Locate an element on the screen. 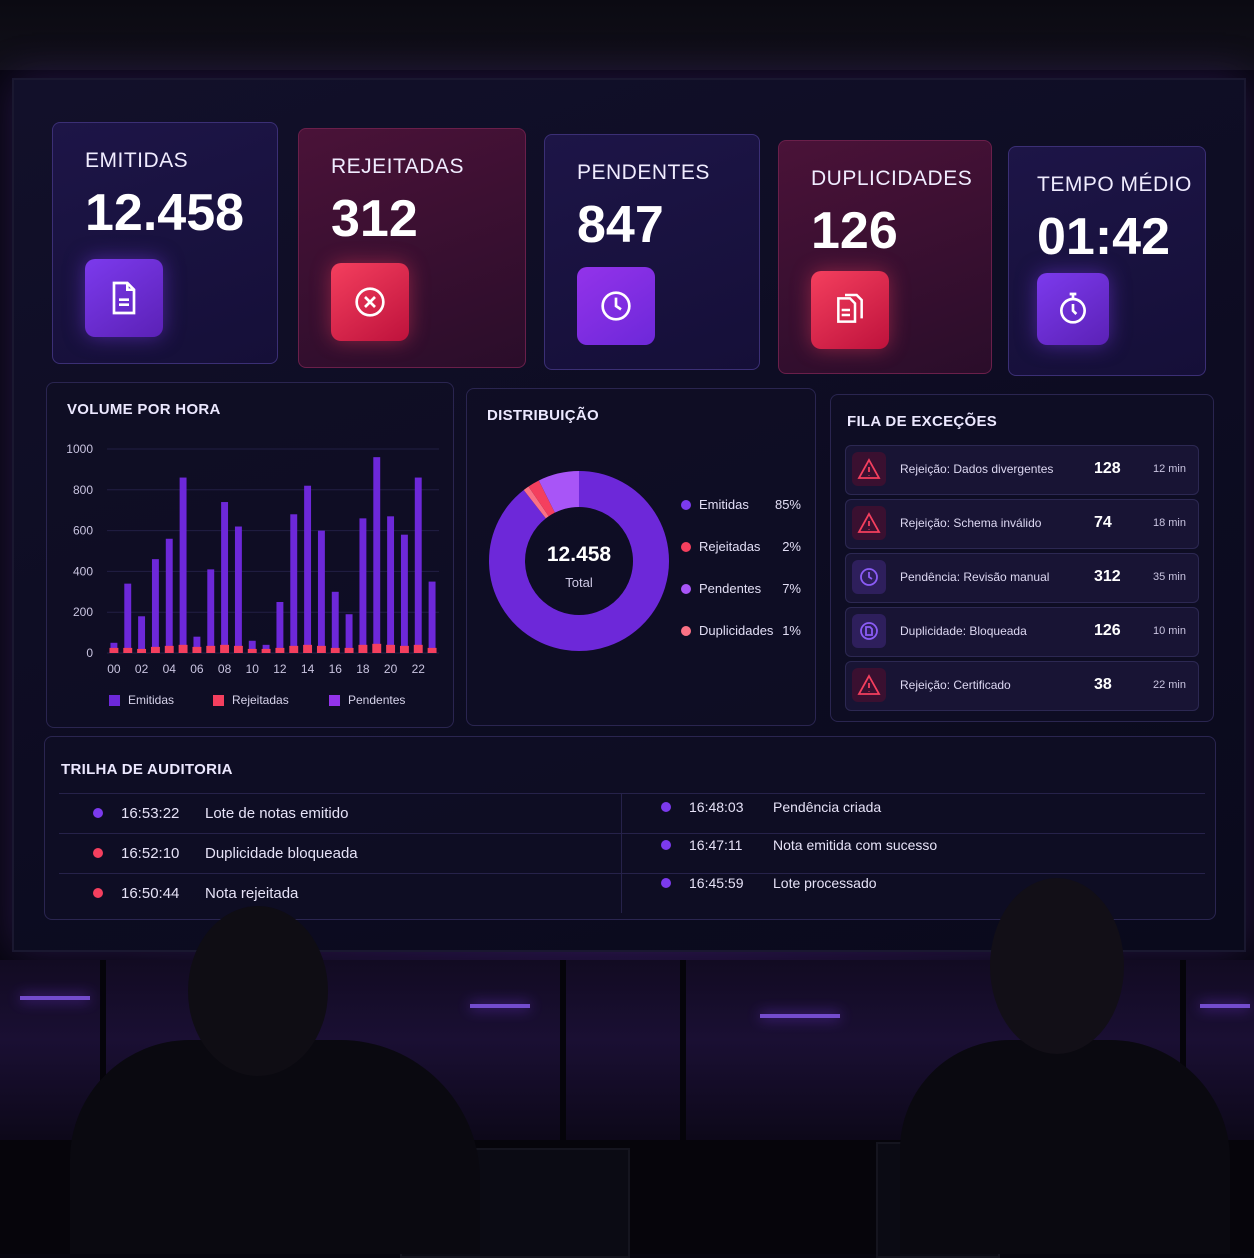 This screenshot has height=1258, width=1254. y-tick-label: 0 is located at coordinates (89, 653).